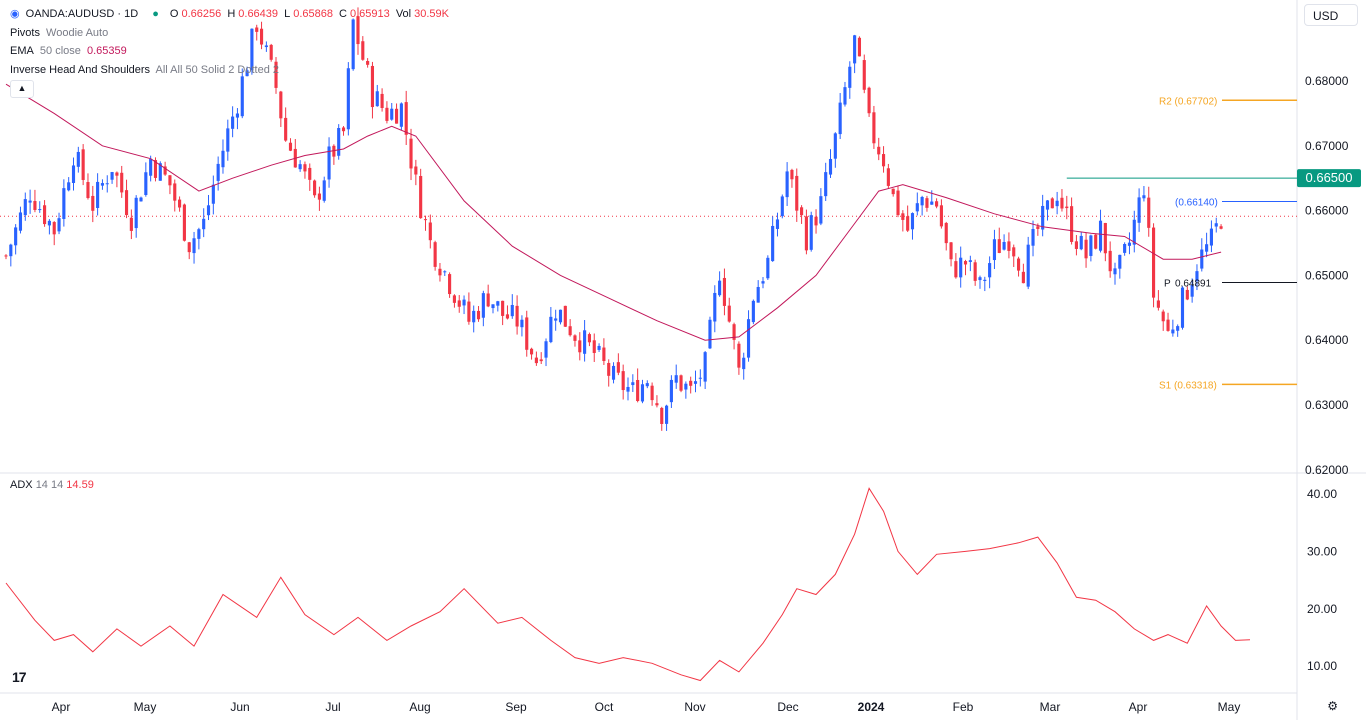 The height and width of the screenshot is (720, 1366). Describe the element at coordinates (1327, 470) in the screenshot. I see `price-tick-label: 0.62000` at that location.